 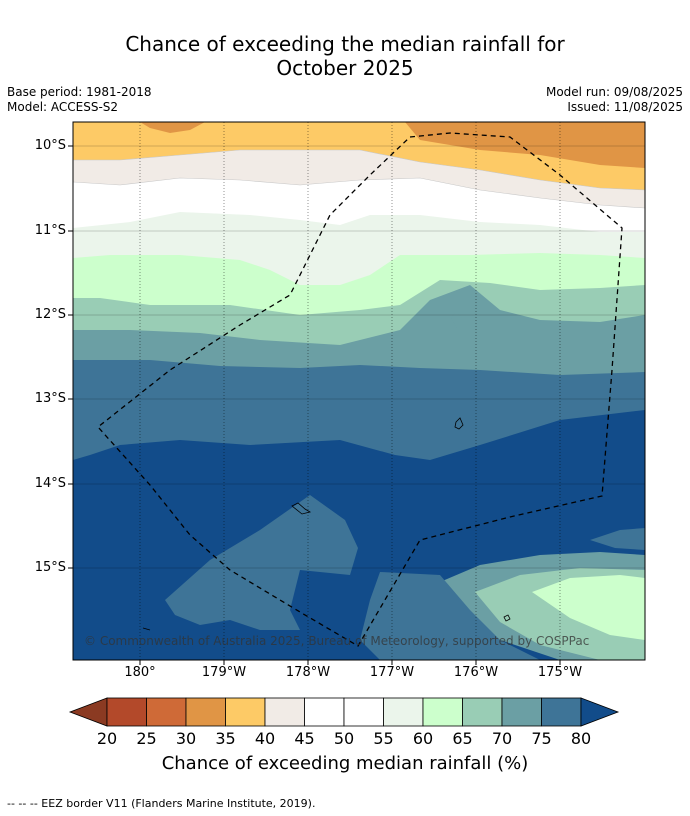 I want to click on meta-left: Base period: 1981-2018 Model: ACCESS-S2, so click(x=79, y=100).